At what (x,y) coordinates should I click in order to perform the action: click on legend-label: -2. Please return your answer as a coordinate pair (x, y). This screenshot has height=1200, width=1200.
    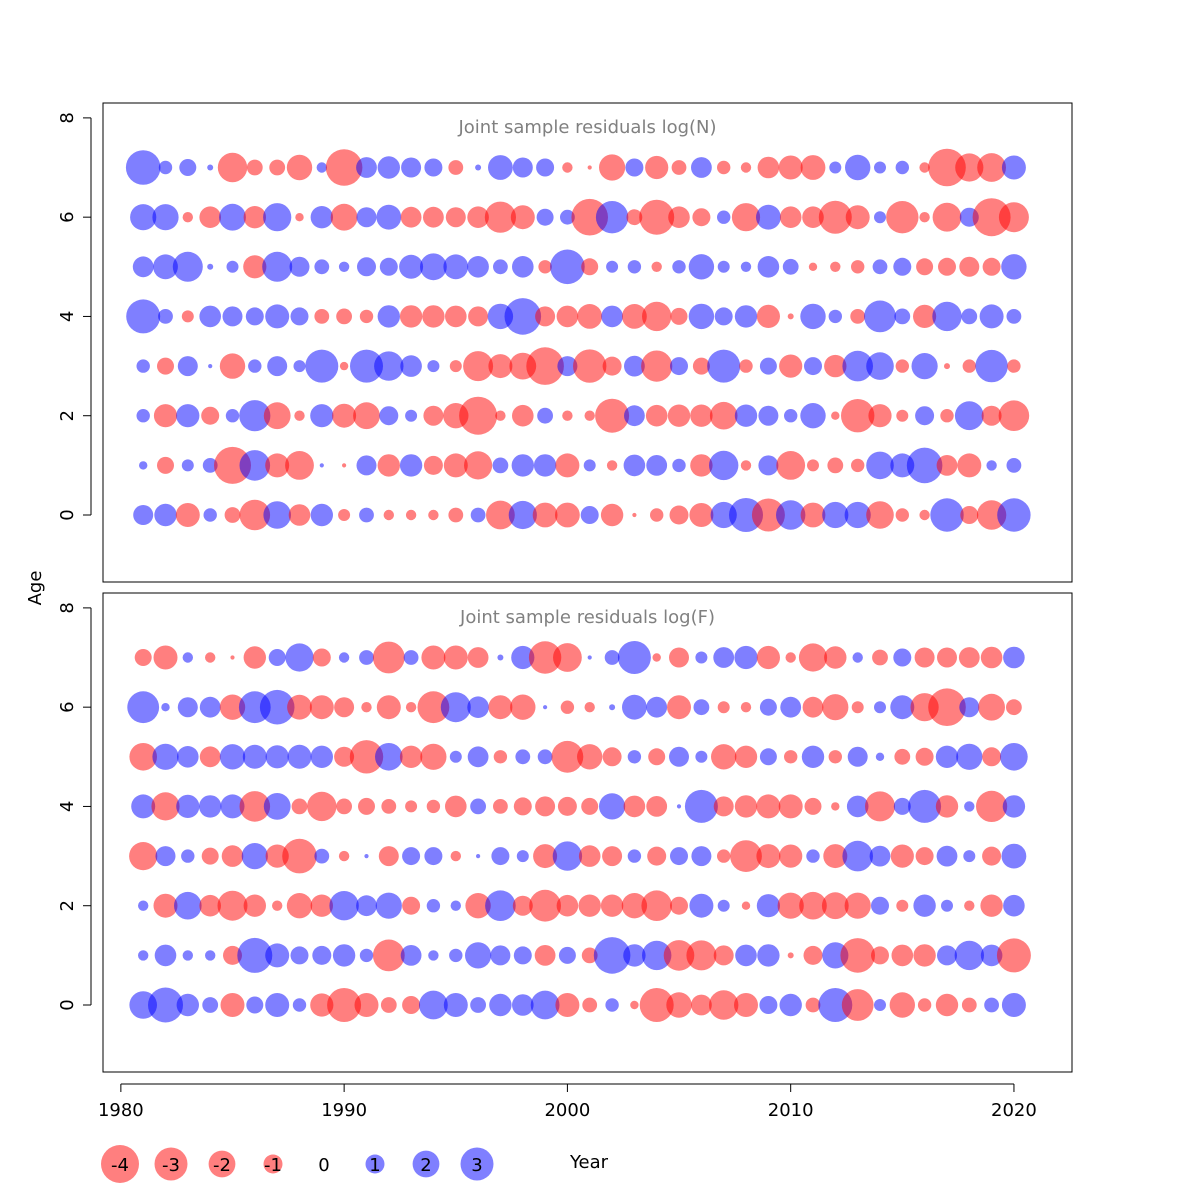
    Looking at the image, I should click on (222, 1165).